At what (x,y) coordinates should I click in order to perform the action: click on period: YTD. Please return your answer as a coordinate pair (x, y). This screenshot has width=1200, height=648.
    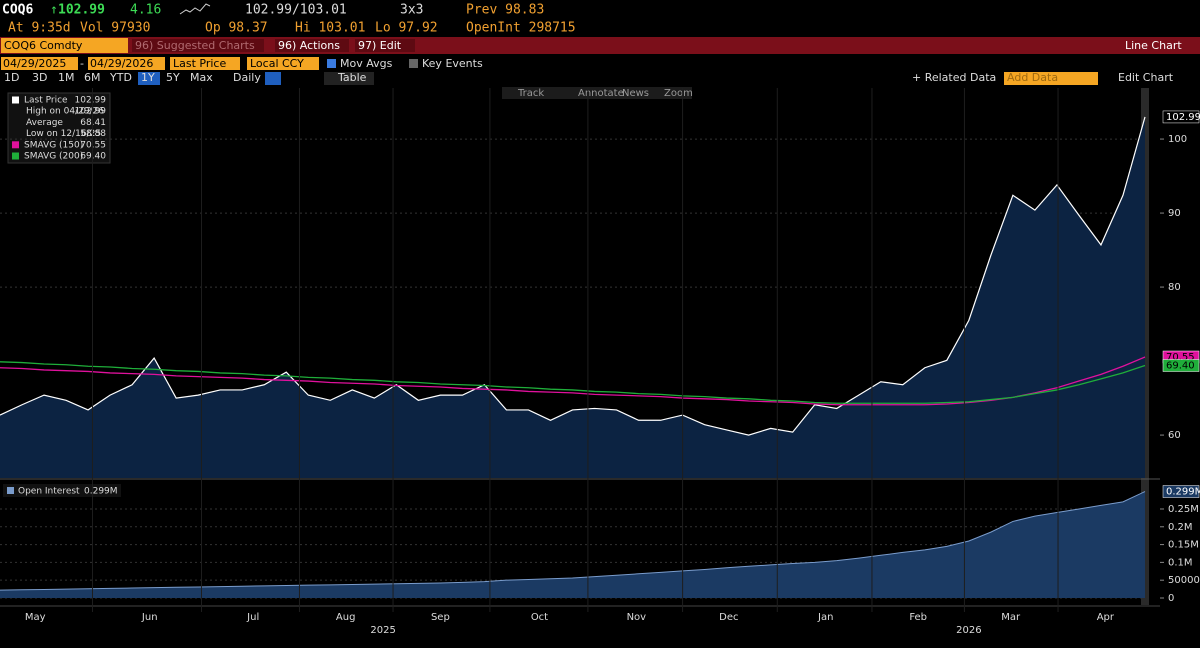
    Looking at the image, I should click on (120, 77).